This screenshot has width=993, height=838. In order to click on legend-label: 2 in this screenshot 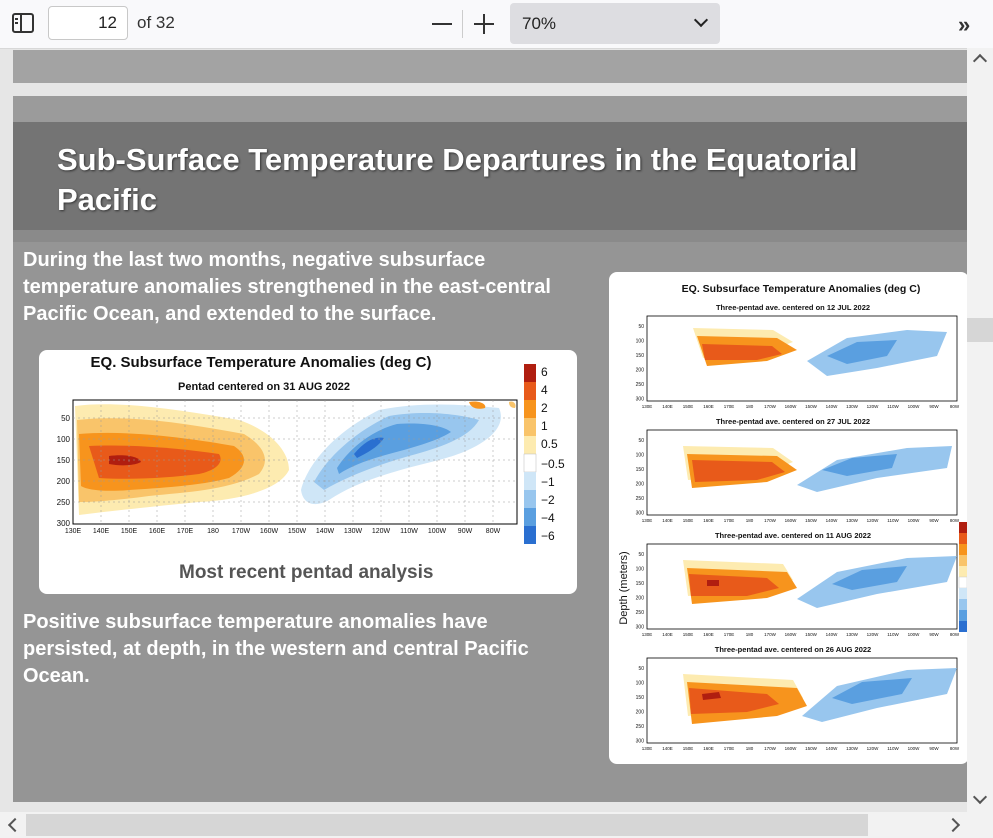, I will do `click(544, 408)`.